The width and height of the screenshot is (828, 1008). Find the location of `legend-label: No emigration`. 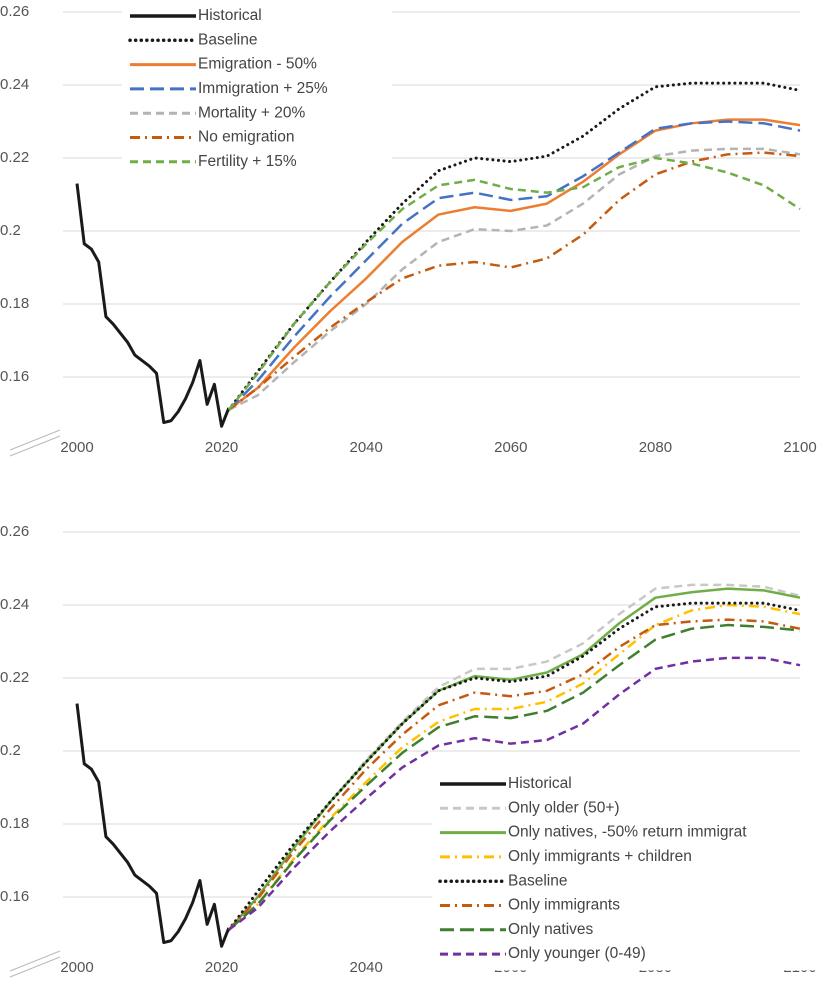

legend-label: No emigration is located at coordinates (246, 137).